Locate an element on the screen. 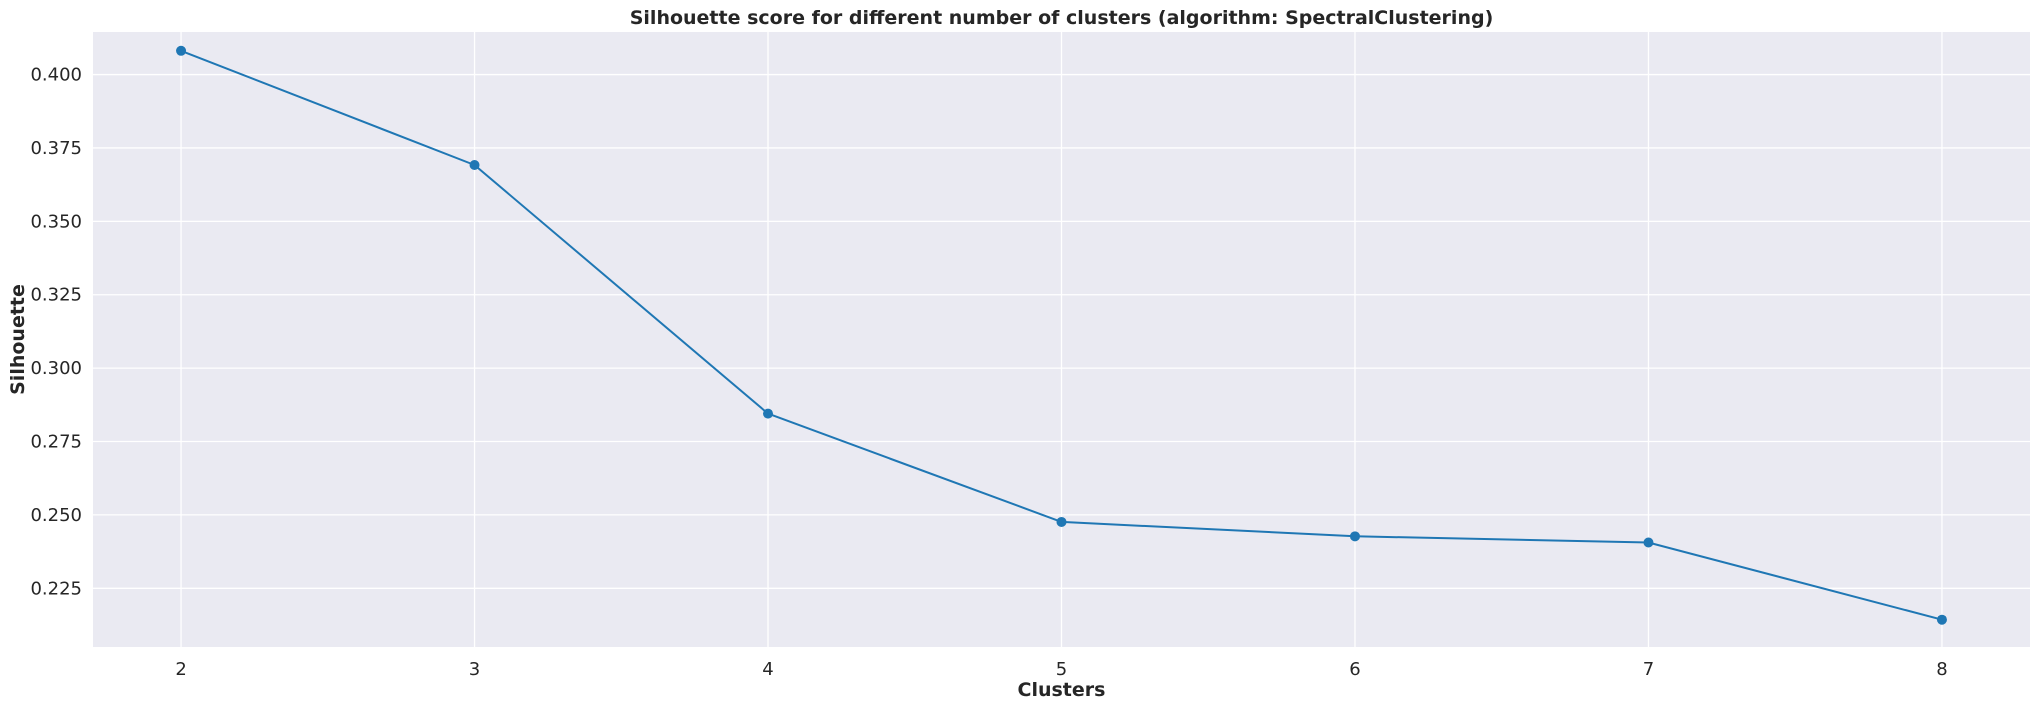  x-tick-label: 3 is located at coordinates (474, 669).